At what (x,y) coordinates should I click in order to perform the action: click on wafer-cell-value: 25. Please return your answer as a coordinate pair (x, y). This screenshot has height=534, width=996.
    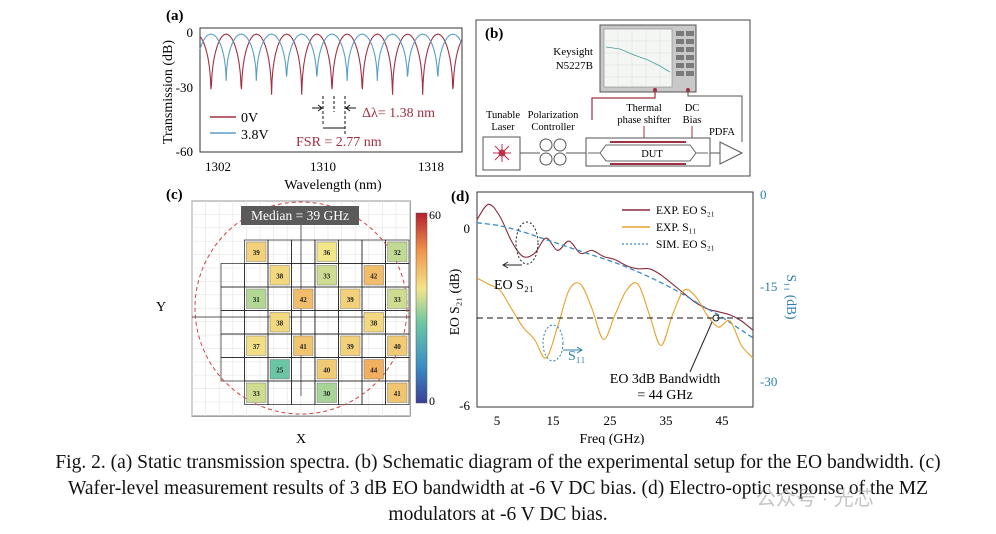
    Looking at the image, I should click on (280, 370).